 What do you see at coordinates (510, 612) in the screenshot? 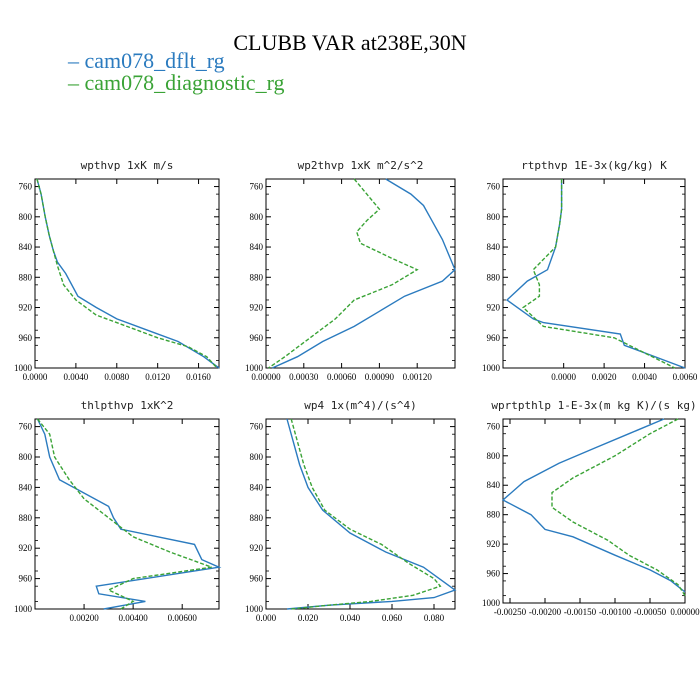
I see `x-tick-label: -0.00250` at bounding box center [510, 612].